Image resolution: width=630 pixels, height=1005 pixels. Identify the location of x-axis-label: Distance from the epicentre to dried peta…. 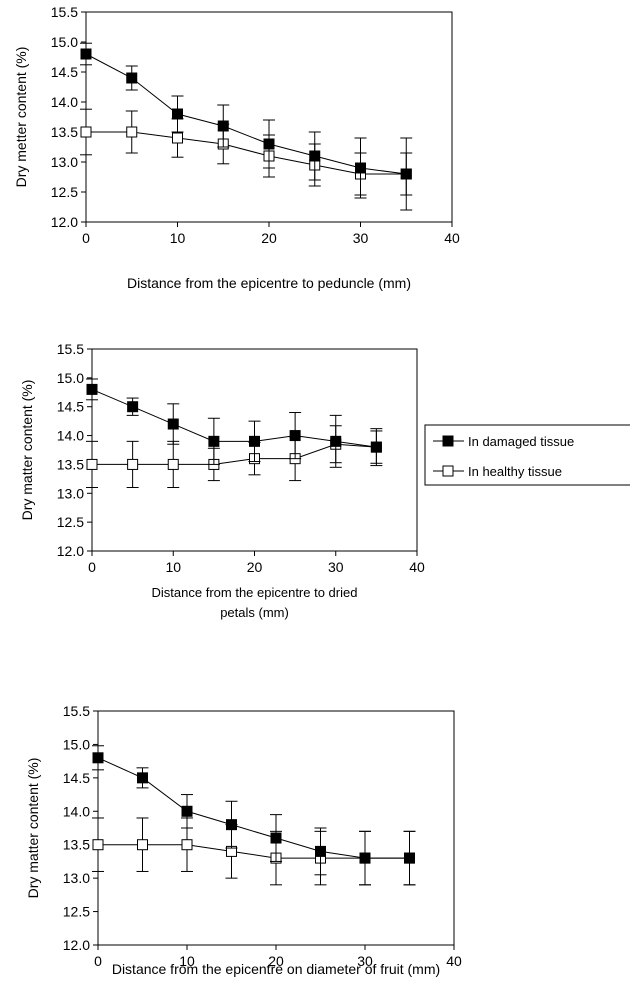
(255, 602).